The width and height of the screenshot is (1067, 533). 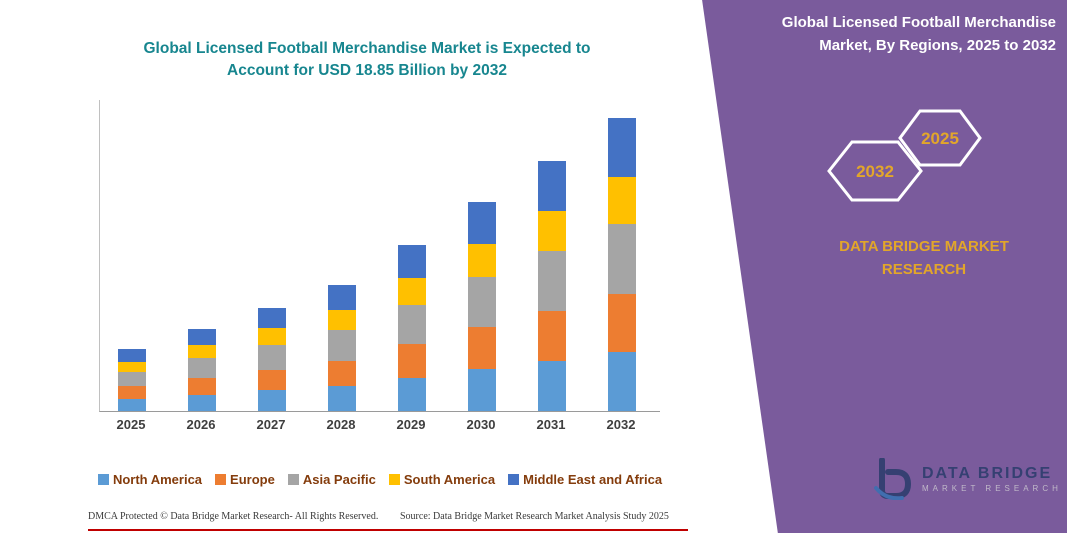 I want to click on data-bridge-logo-icon, so click(x=893, y=479).